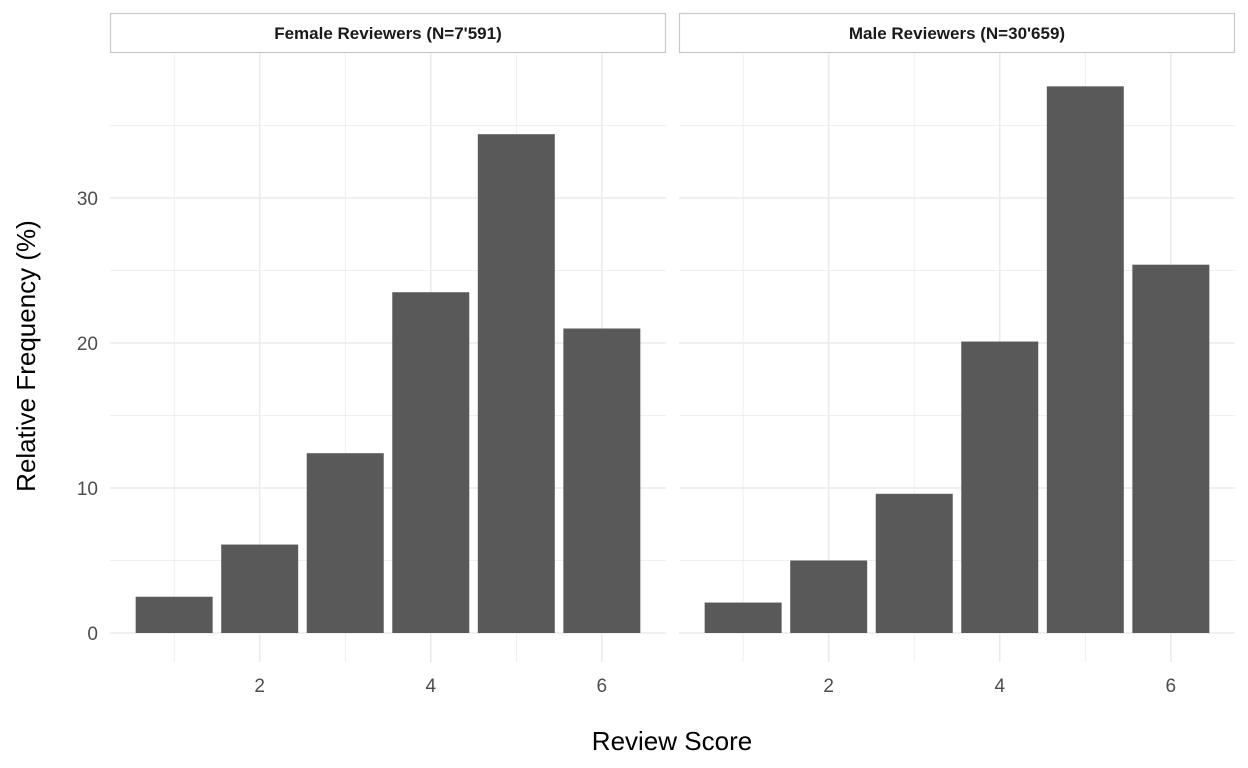  I want to click on facet-title: Female Reviewers (N=7'591), so click(388, 33).